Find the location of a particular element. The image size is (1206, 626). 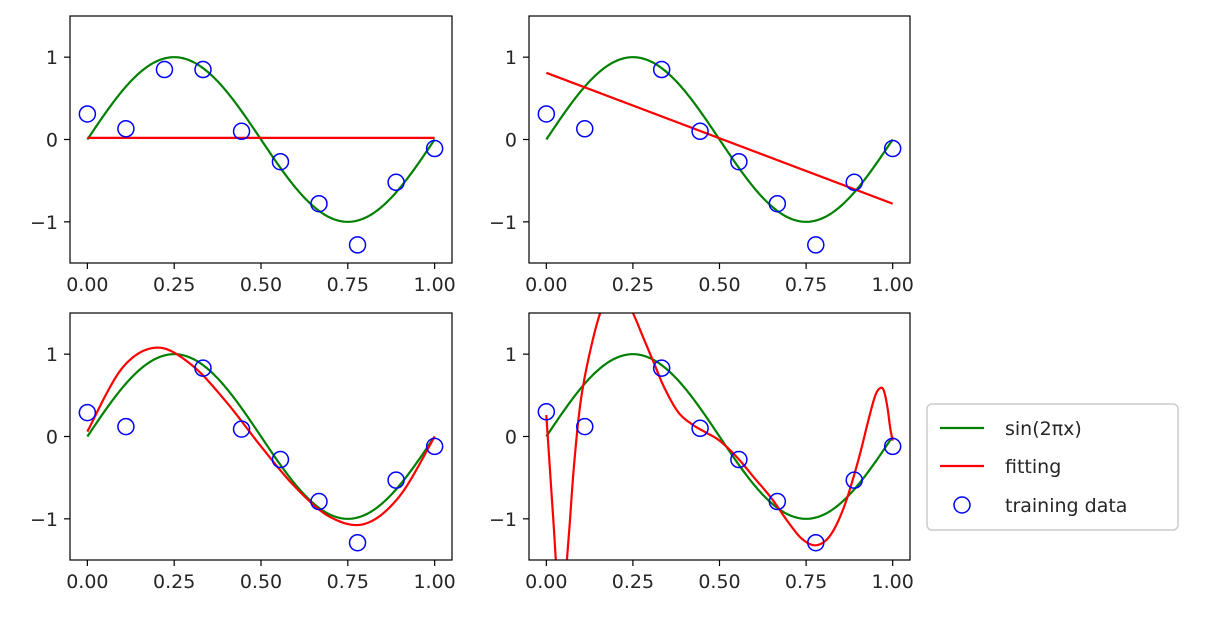

x-tick-label-bottom-left-2: 0.50 is located at coordinates (261, 582).